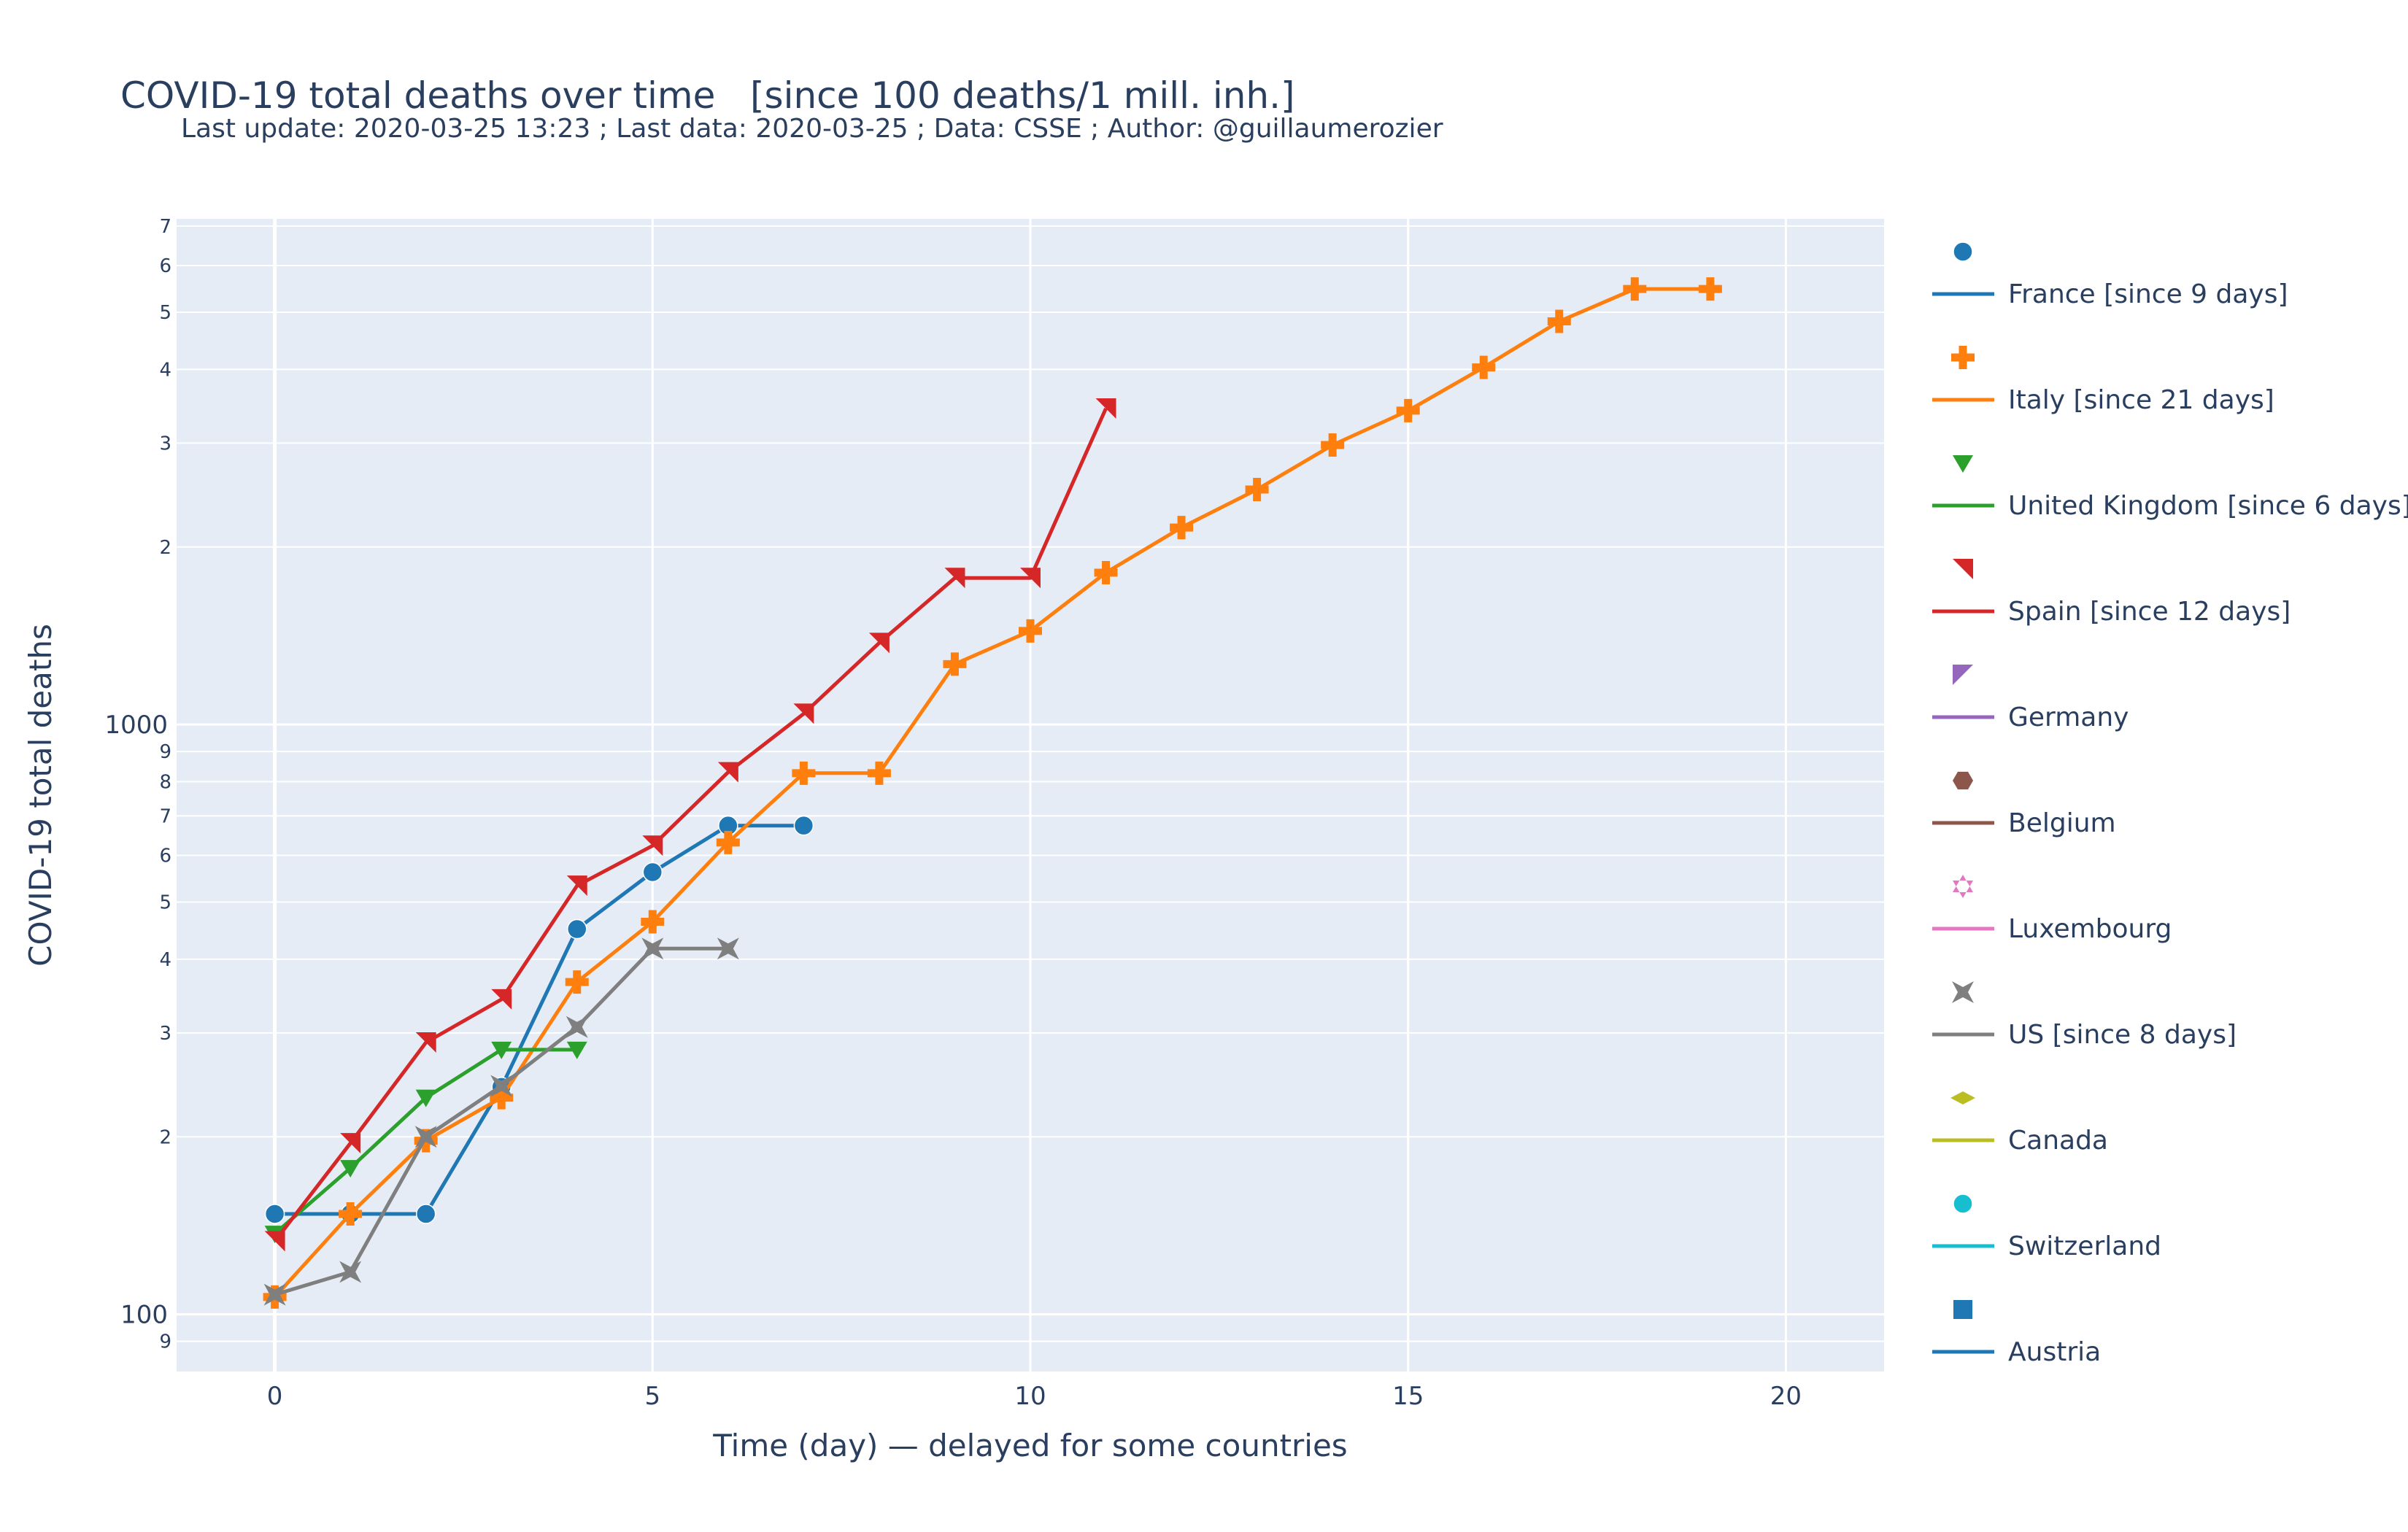  Describe the element at coordinates (2052, 909) in the screenshot. I see `legend-item: Luxembourg` at that location.